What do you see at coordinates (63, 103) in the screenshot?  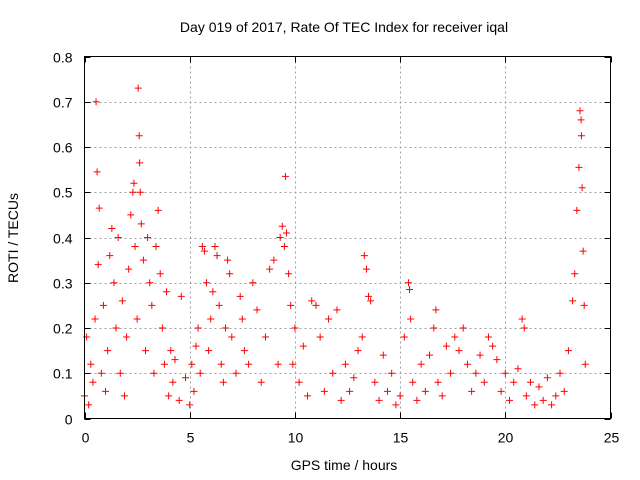 I see `y-tick-label: 0.7` at bounding box center [63, 103].